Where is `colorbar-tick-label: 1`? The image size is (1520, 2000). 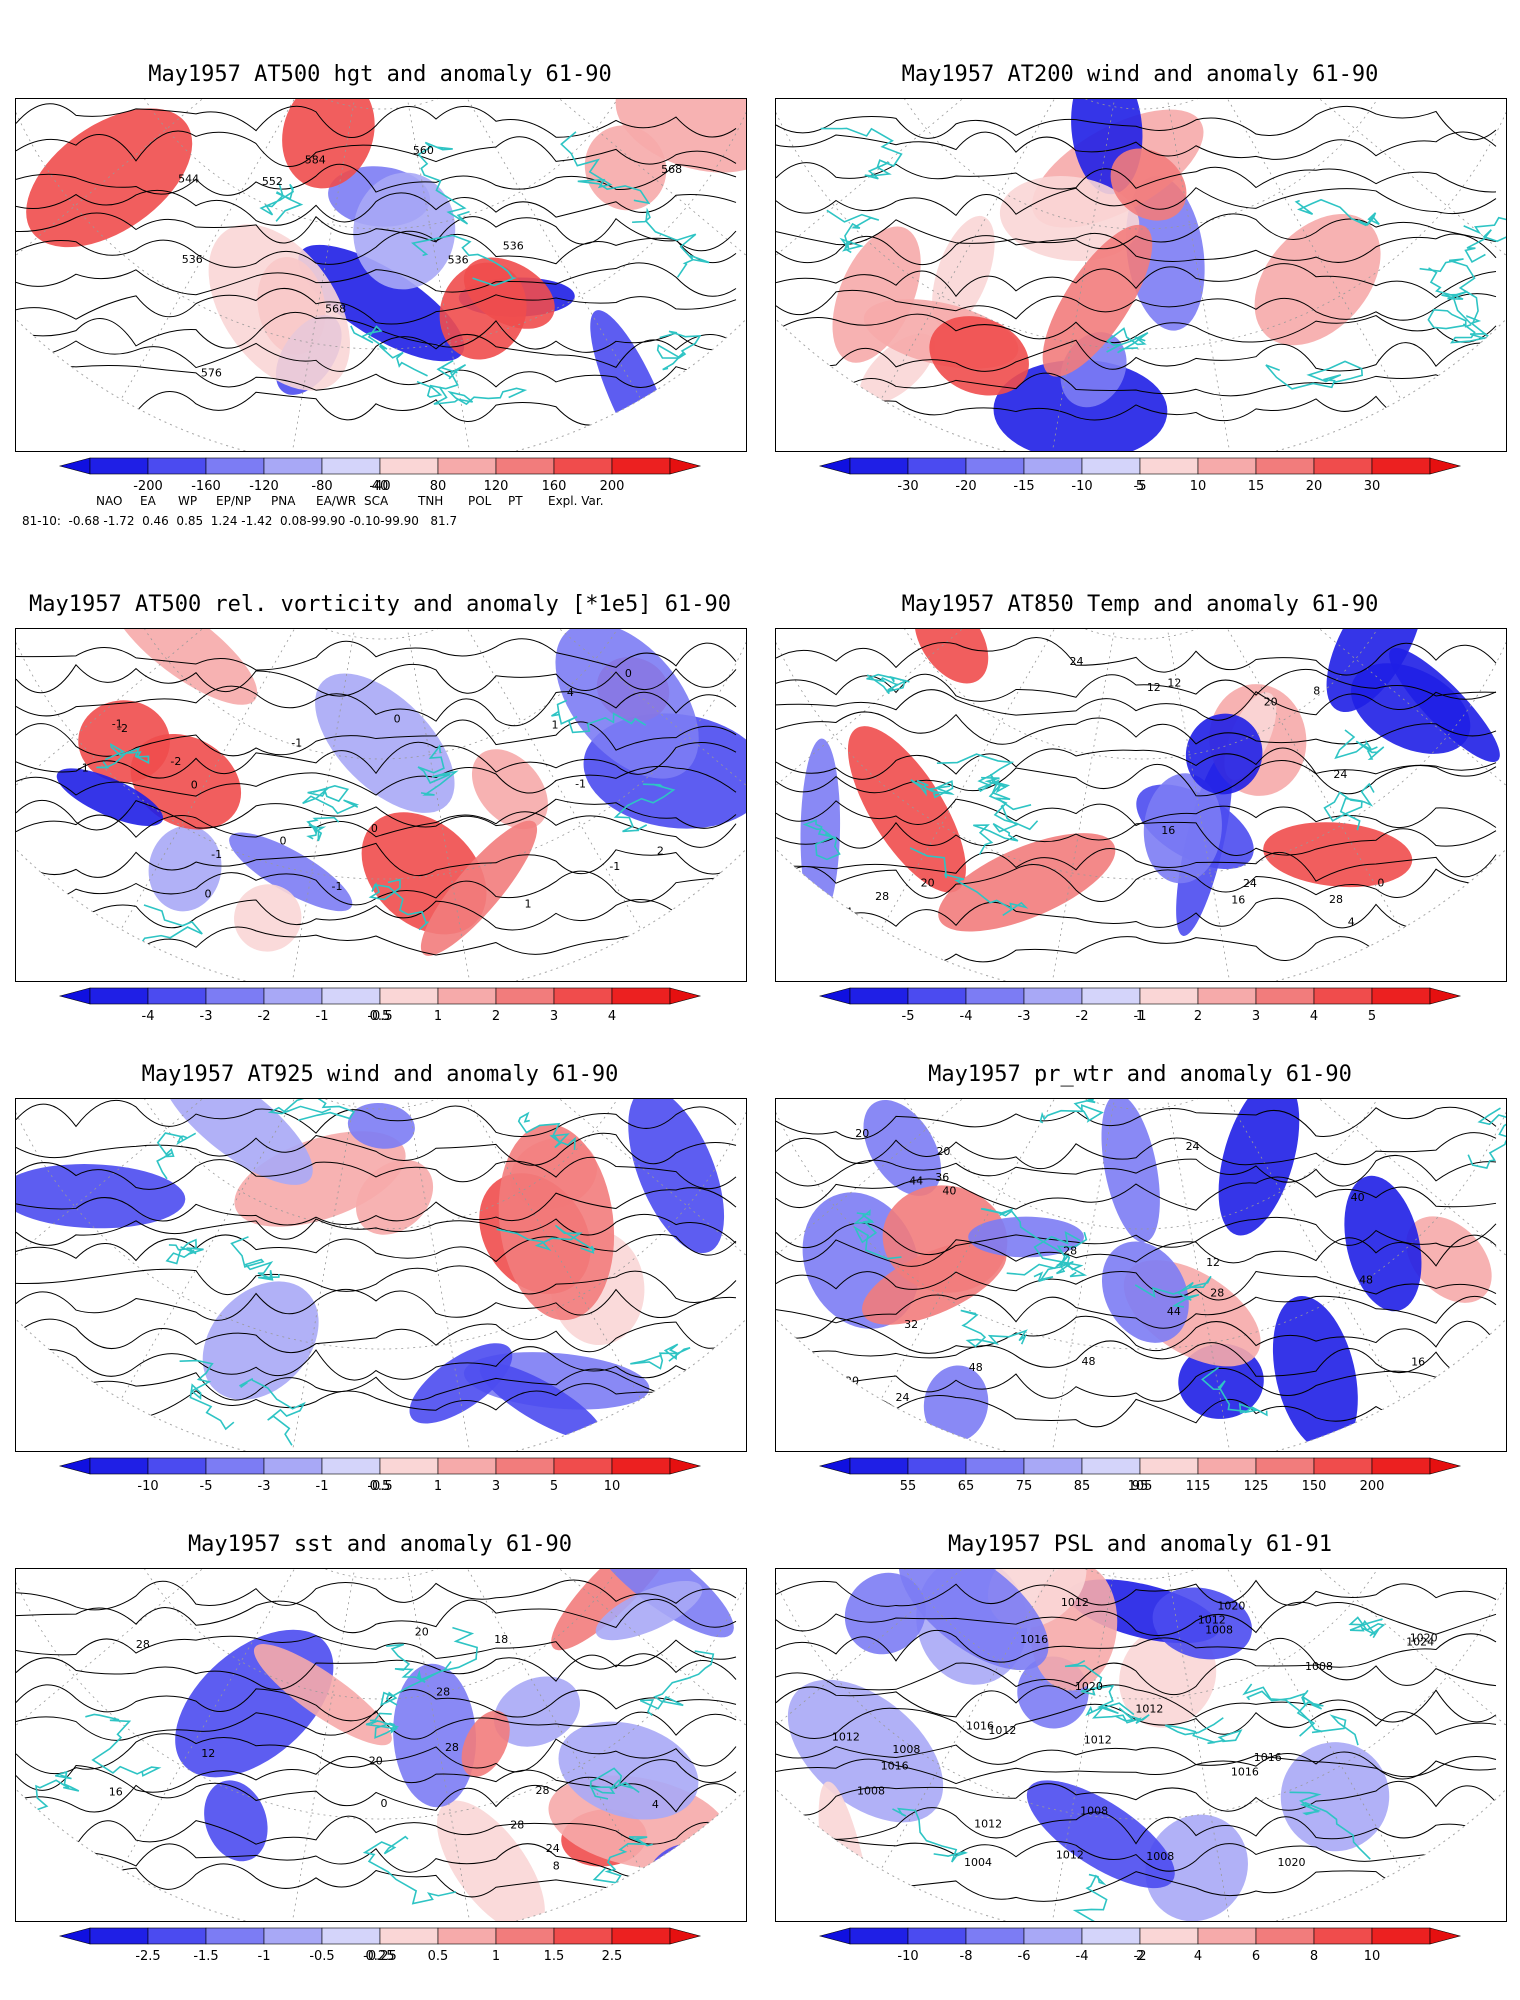 colorbar-tick-label: 1 is located at coordinates (438, 1486).